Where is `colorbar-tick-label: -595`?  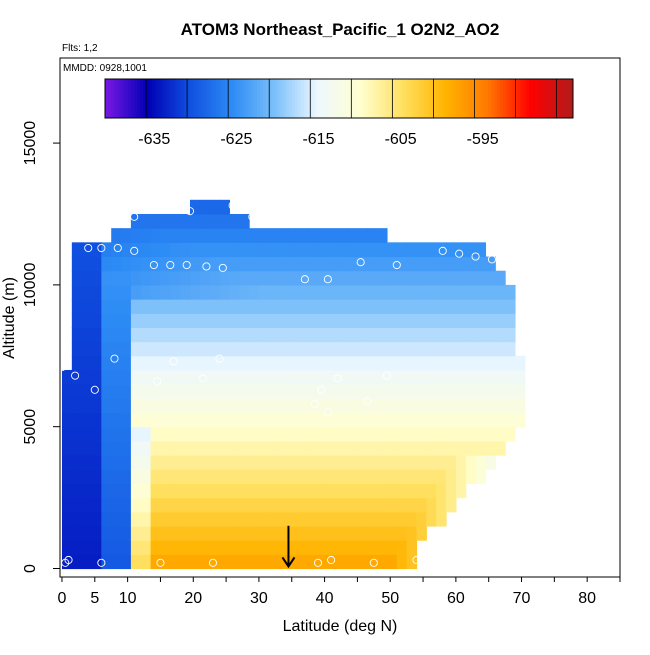 colorbar-tick-label: -595 is located at coordinates (483, 139).